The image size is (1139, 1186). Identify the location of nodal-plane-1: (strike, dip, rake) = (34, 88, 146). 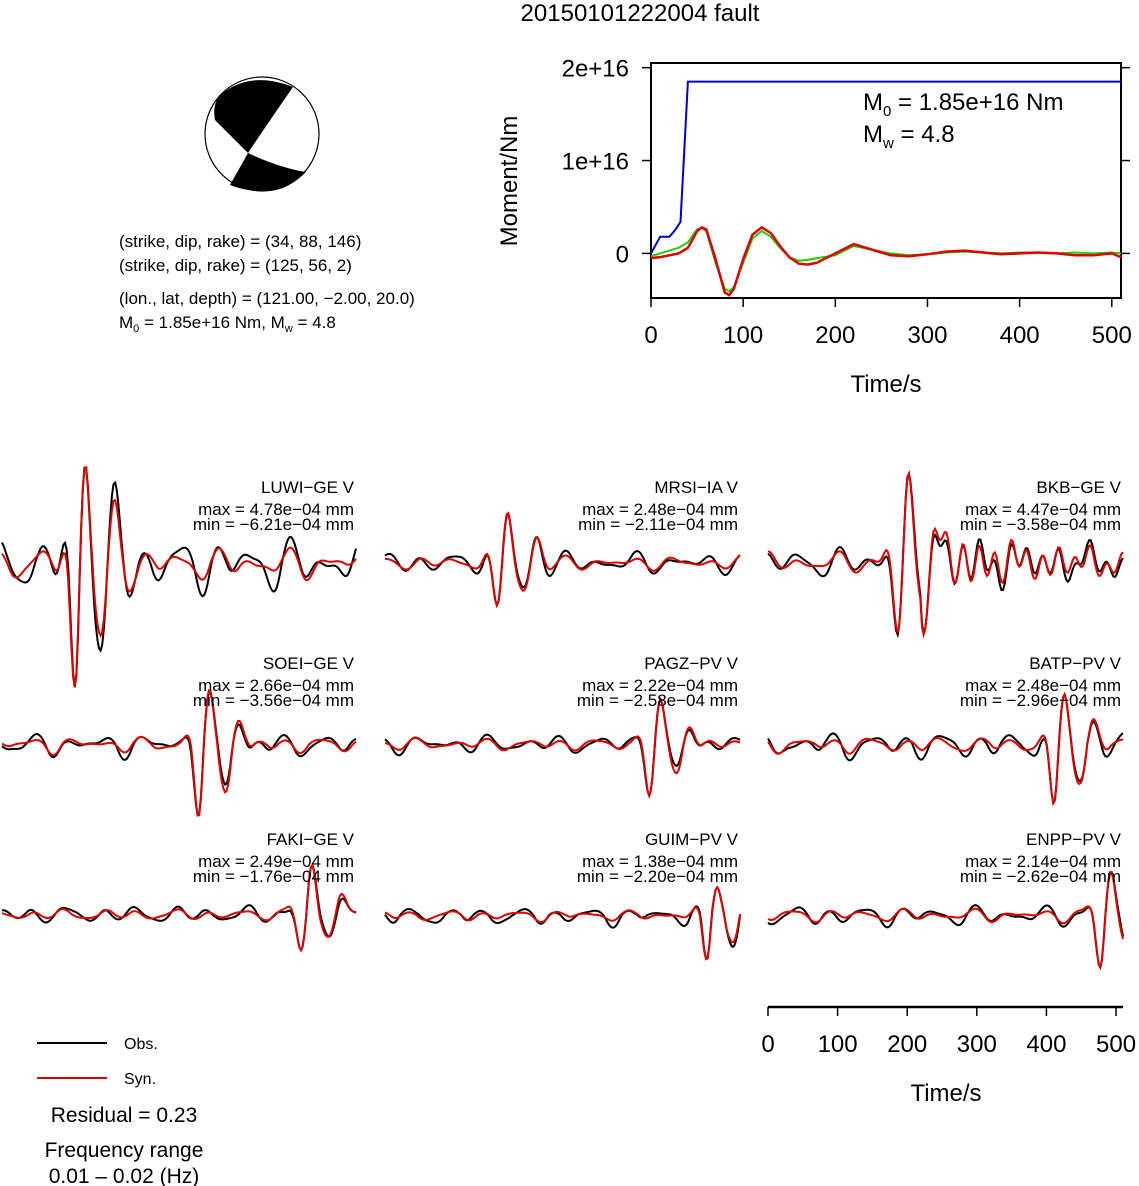
(240, 241).